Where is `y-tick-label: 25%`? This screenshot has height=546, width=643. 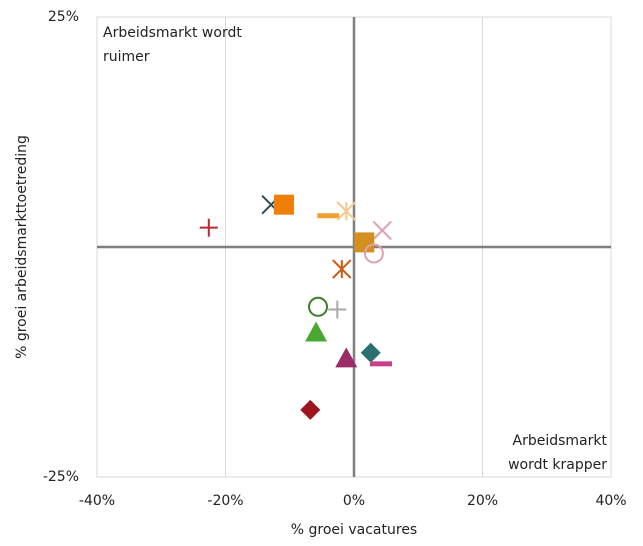
y-tick-label: 25% is located at coordinates (63, 17).